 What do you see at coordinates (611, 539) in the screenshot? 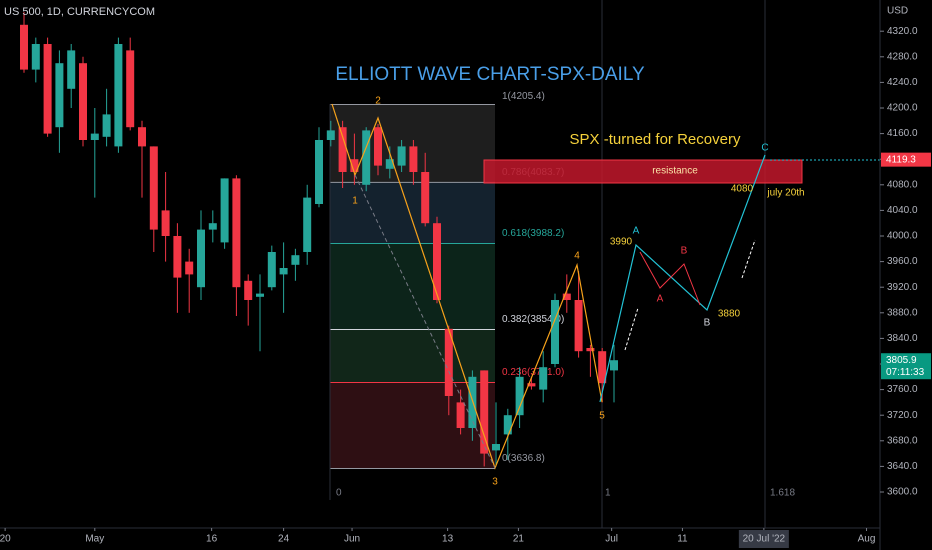
I see `x-tick-label: Jul` at bounding box center [611, 539].